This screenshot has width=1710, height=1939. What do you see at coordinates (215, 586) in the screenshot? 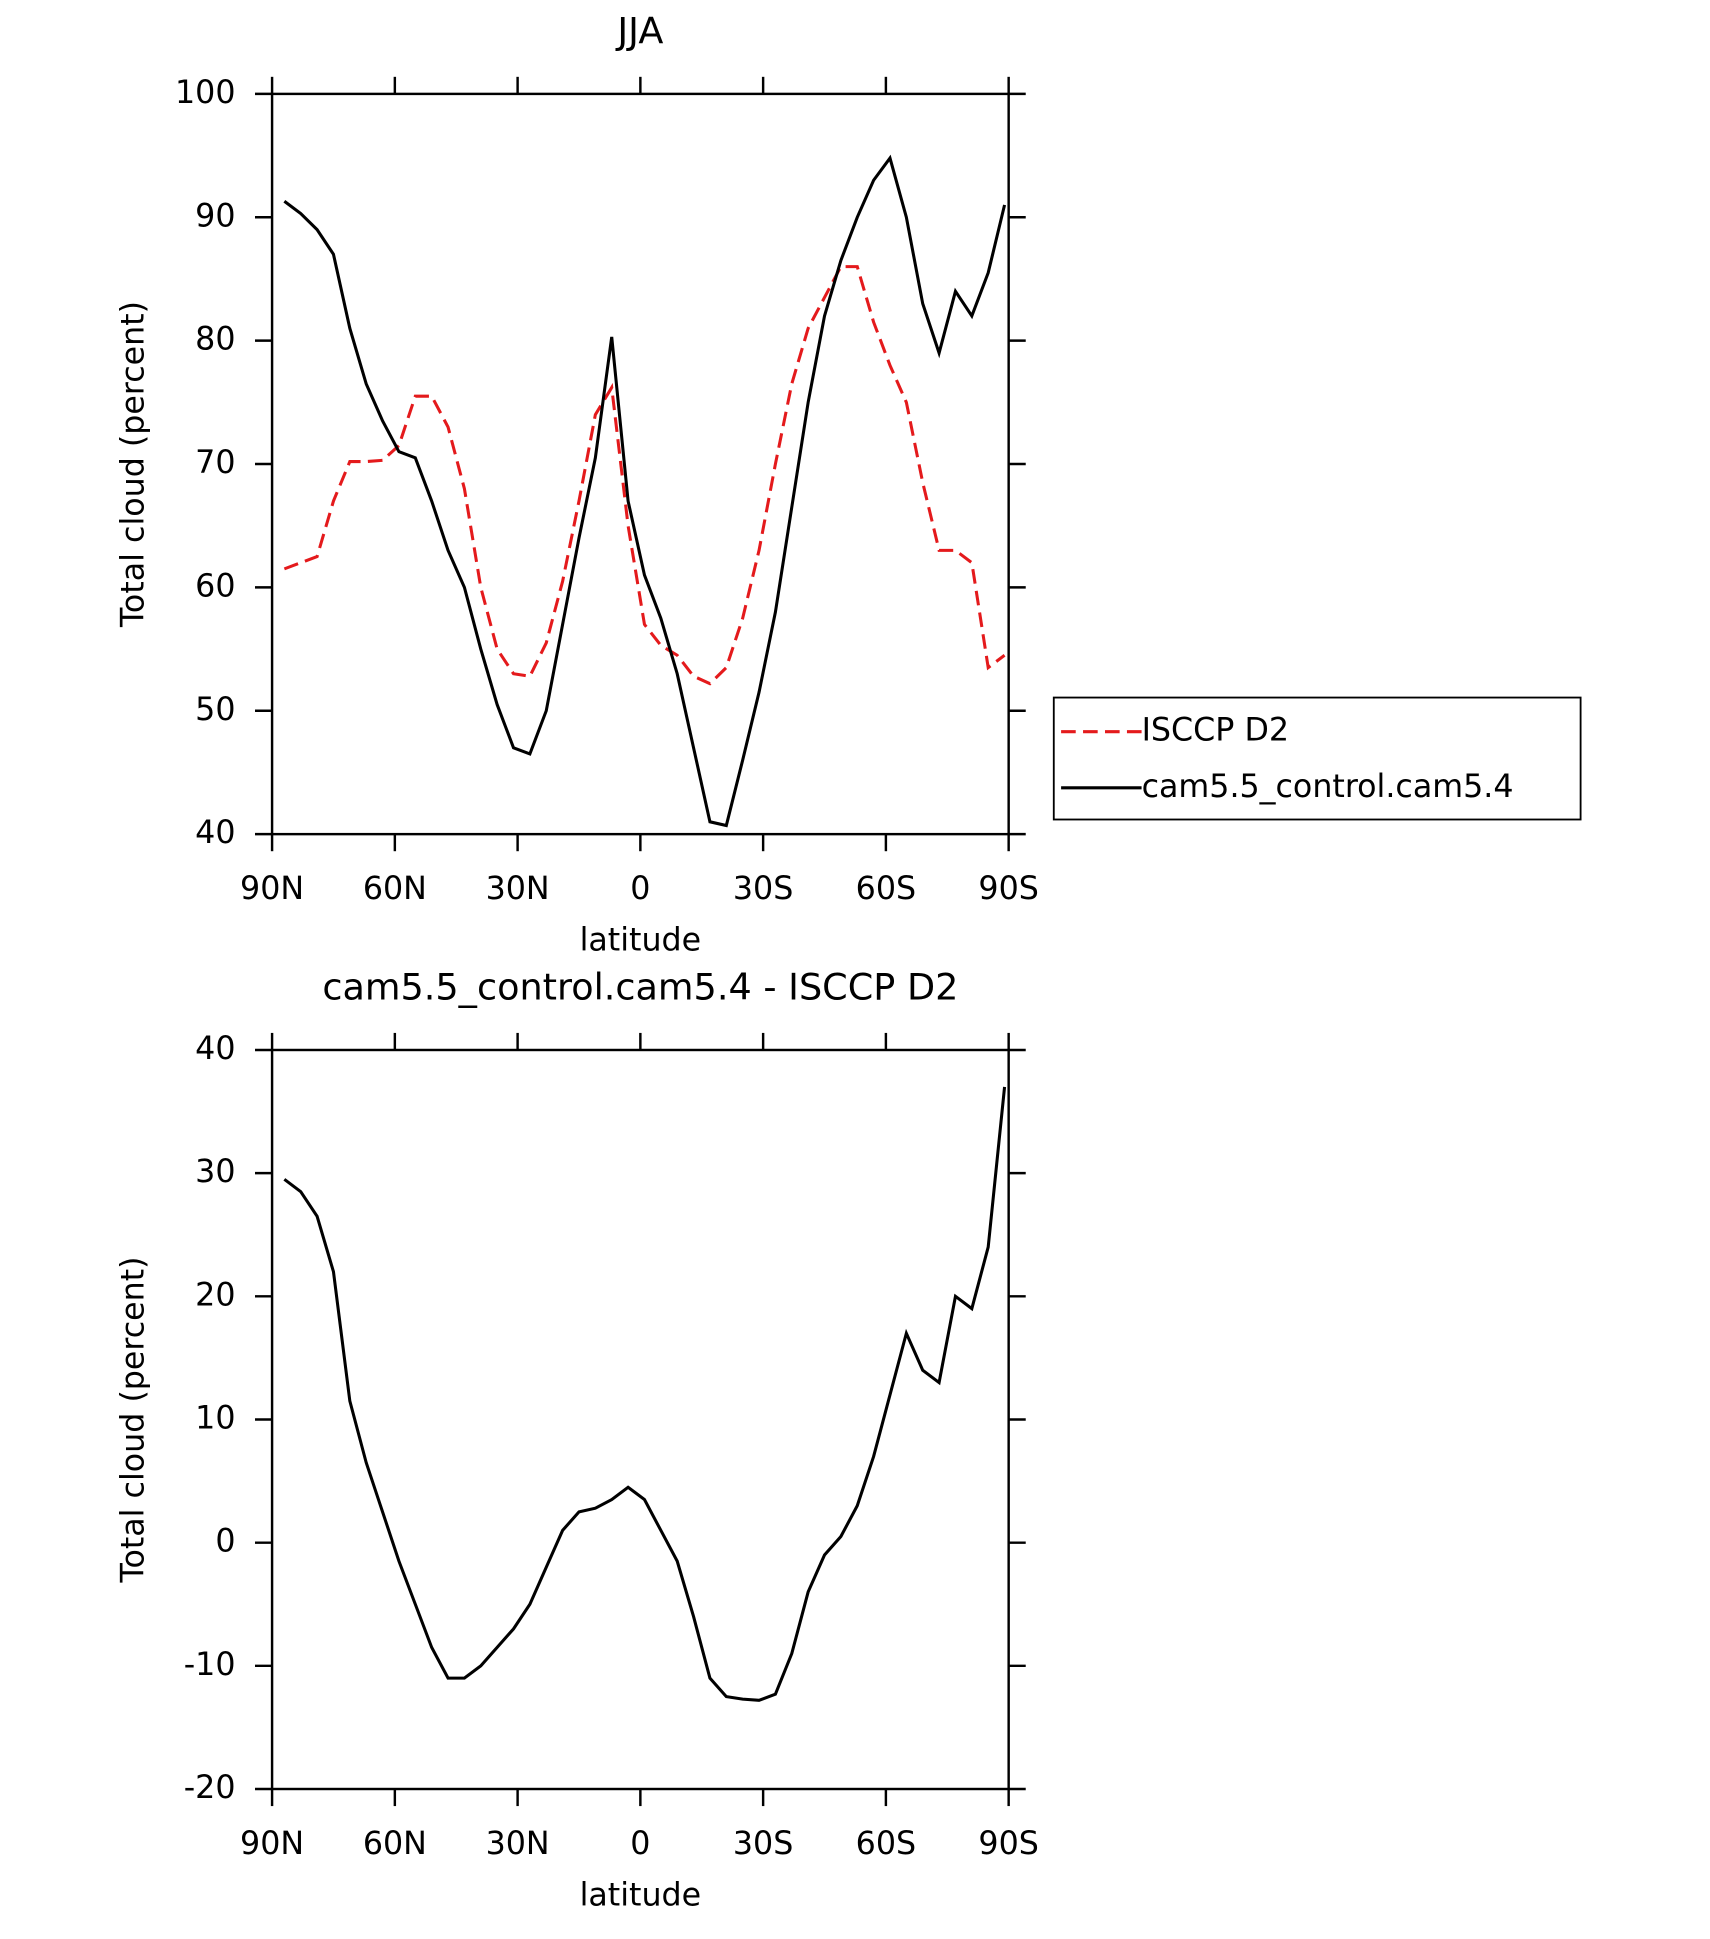
I see `y-tick-label: 60` at bounding box center [215, 586].